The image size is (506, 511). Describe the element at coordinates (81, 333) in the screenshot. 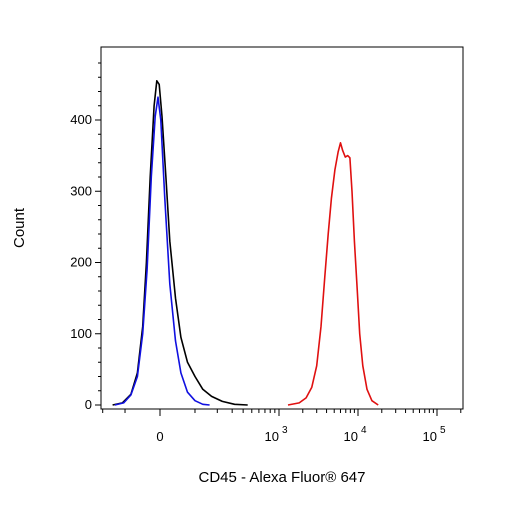

I see `y-tick-label: 100` at that location.